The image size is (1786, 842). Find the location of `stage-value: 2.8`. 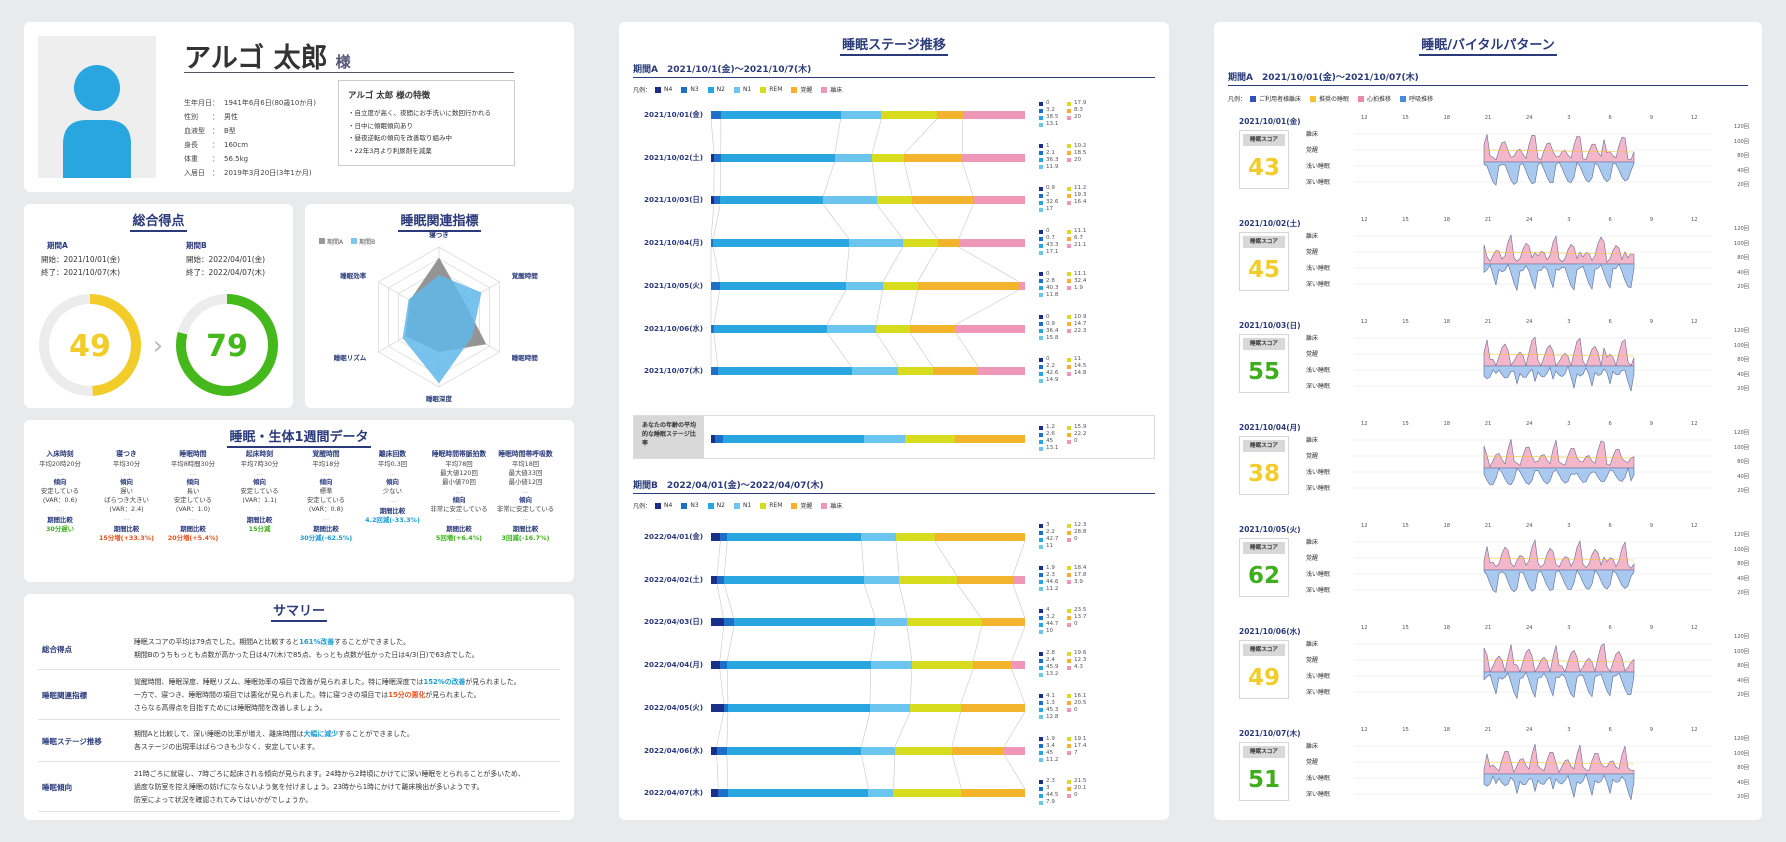

stage-value: 2.8 is located at coordinates (1050, 653).